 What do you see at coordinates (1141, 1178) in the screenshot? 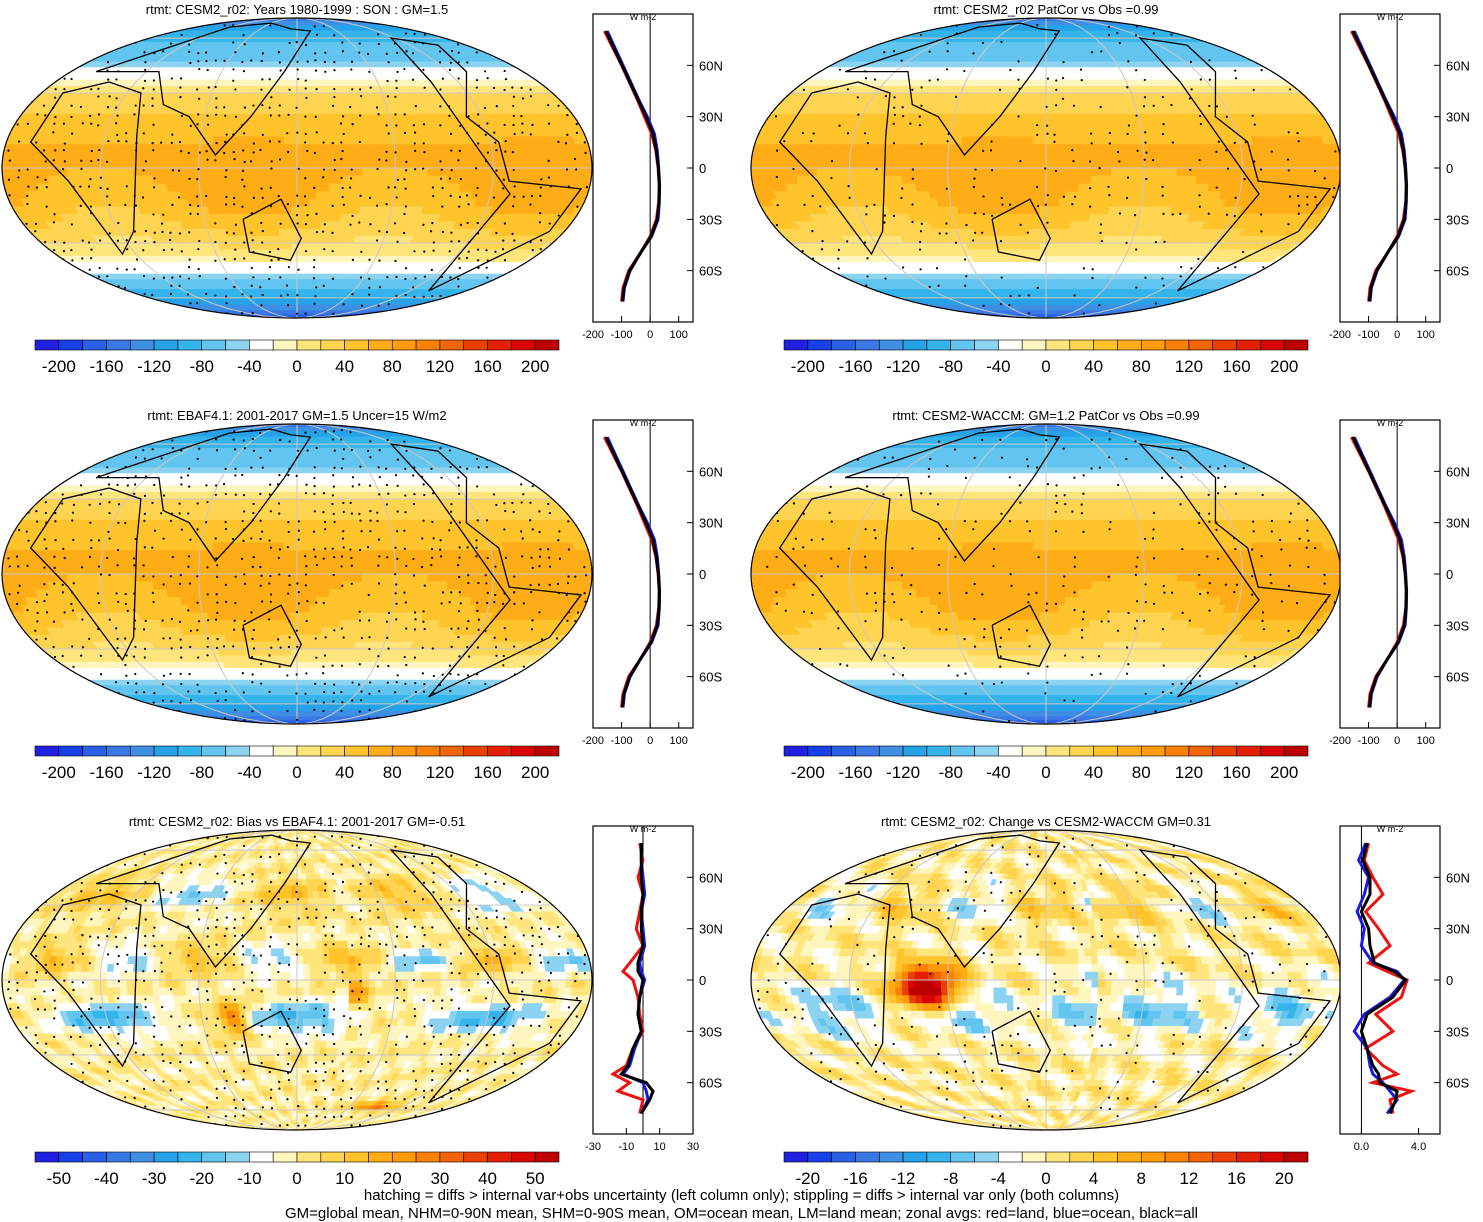
I see `colorbar-tick-label: 8` at bounding box center [1141, 1178].